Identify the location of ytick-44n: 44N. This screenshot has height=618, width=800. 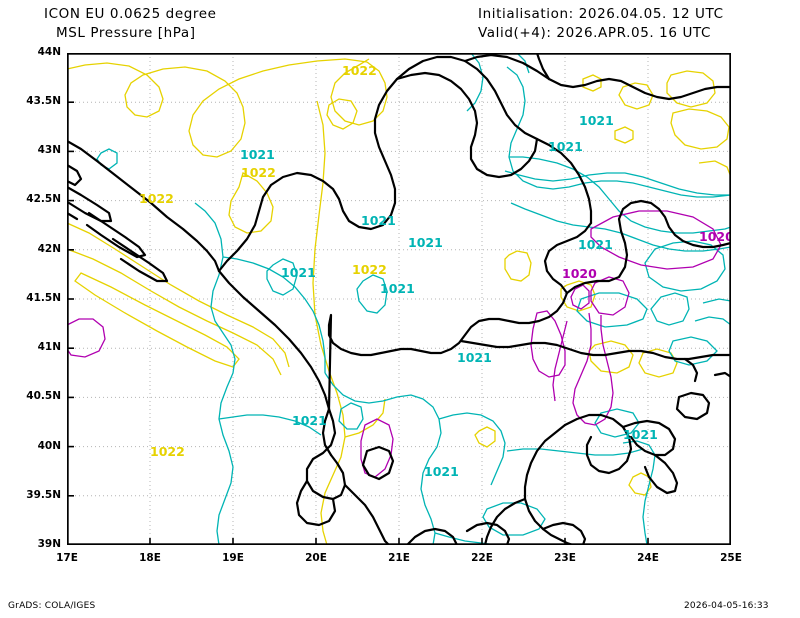
(49, 52).